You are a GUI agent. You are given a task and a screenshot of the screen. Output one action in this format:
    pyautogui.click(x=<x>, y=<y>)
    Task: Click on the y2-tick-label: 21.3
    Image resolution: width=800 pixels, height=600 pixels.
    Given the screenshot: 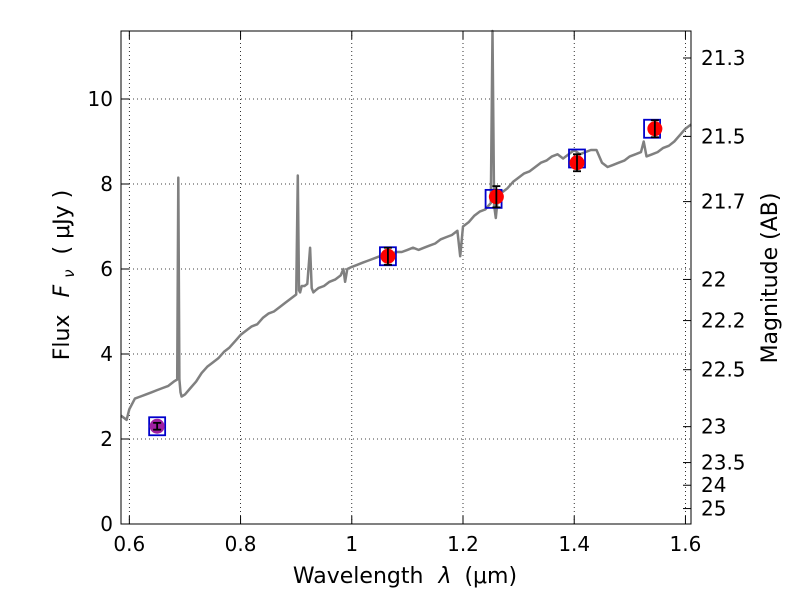 What is the action you would take?
    pyautogui.click(x=723, y=58)
    